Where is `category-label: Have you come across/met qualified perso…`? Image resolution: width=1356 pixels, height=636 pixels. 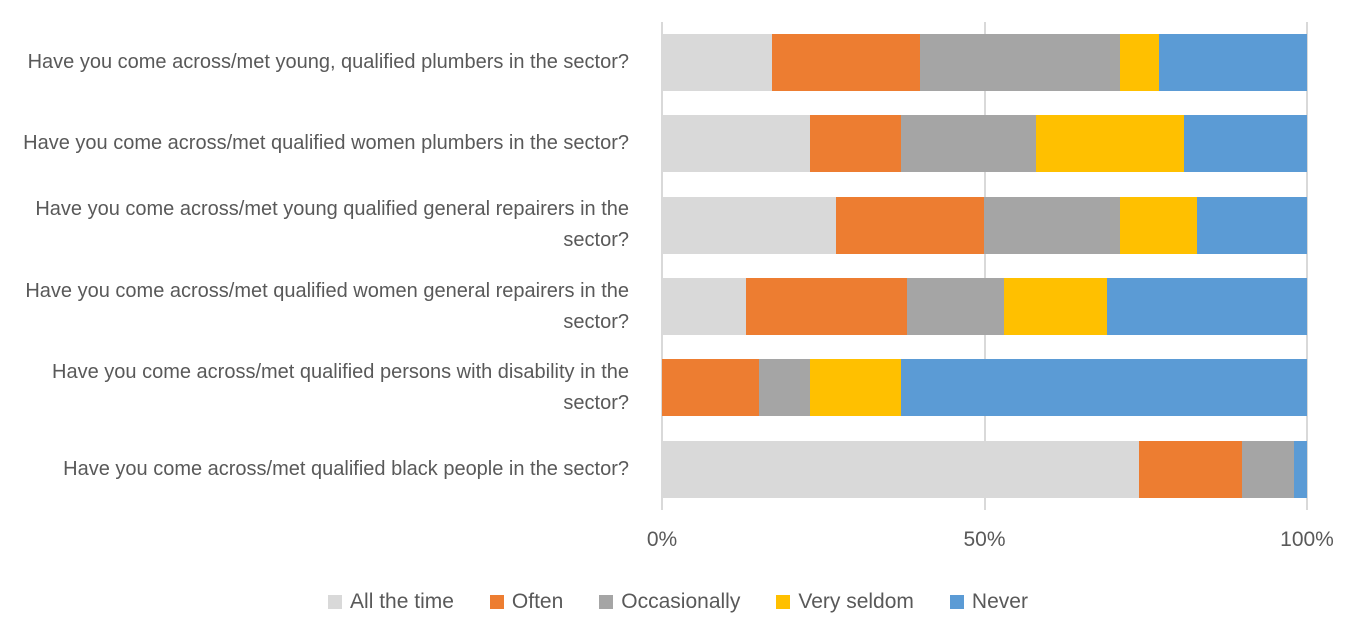 category-label: Have you come across/met qualified perso… is located at coordinates (340, 387).